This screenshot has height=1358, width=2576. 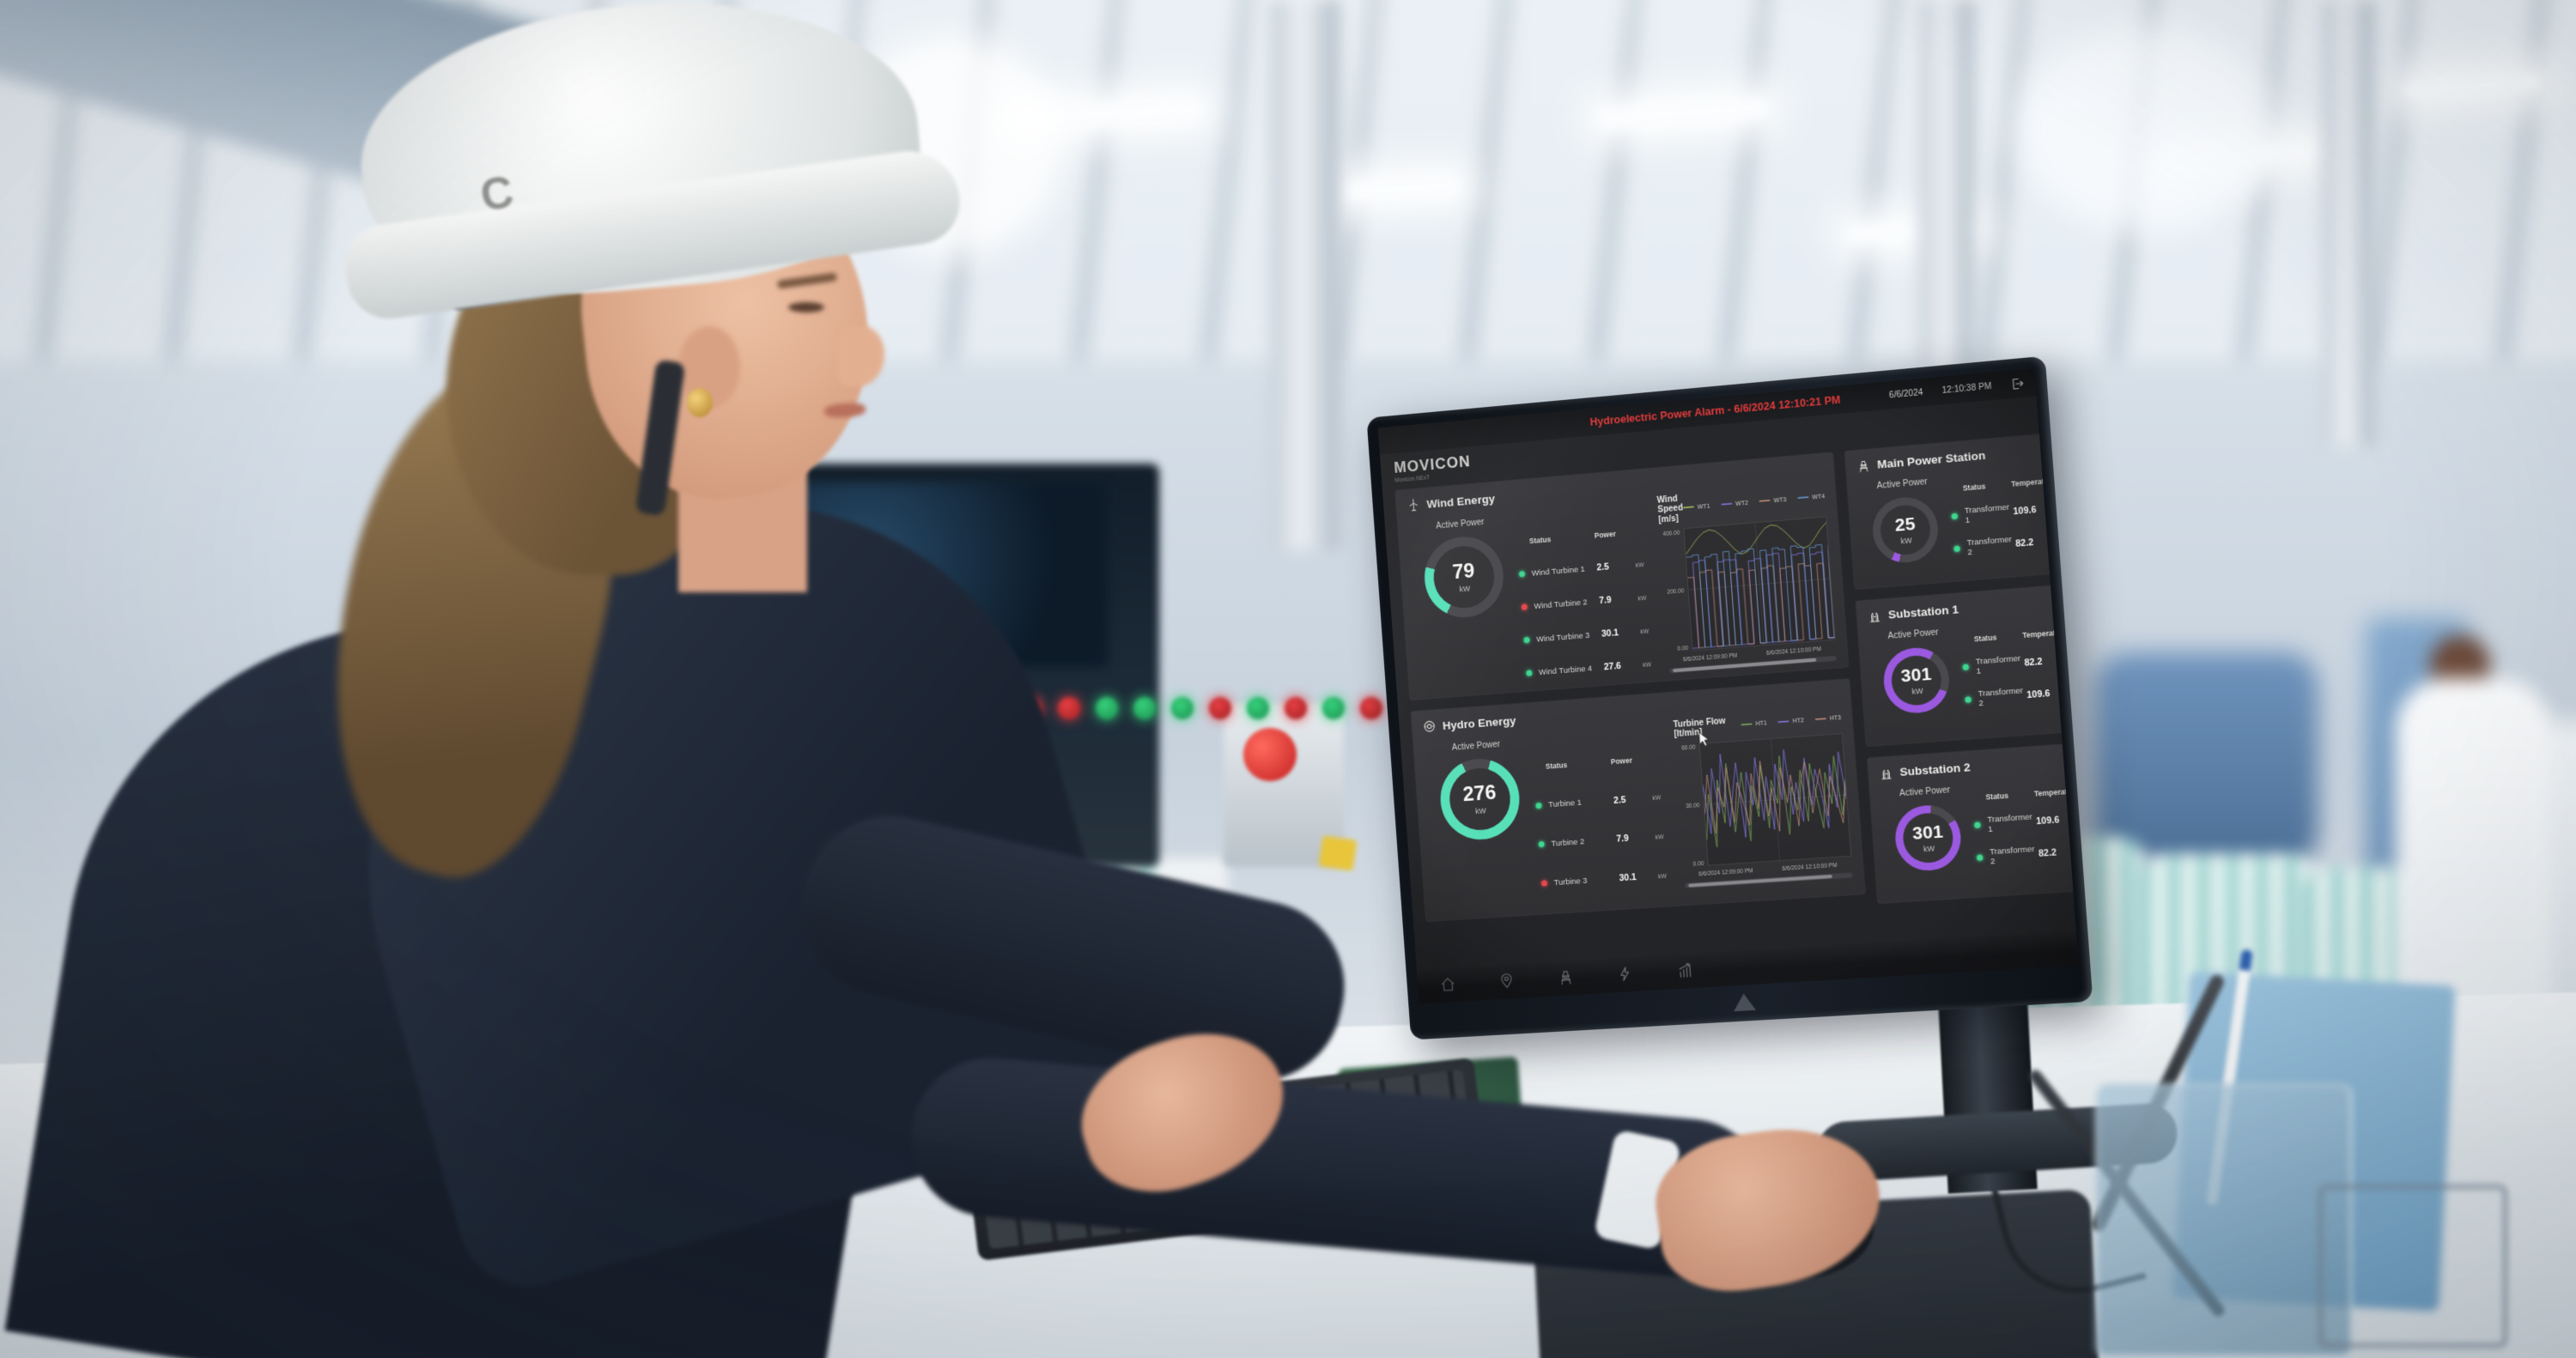 I want to click on legend-label: WT1, so click(x=1704, y=506).